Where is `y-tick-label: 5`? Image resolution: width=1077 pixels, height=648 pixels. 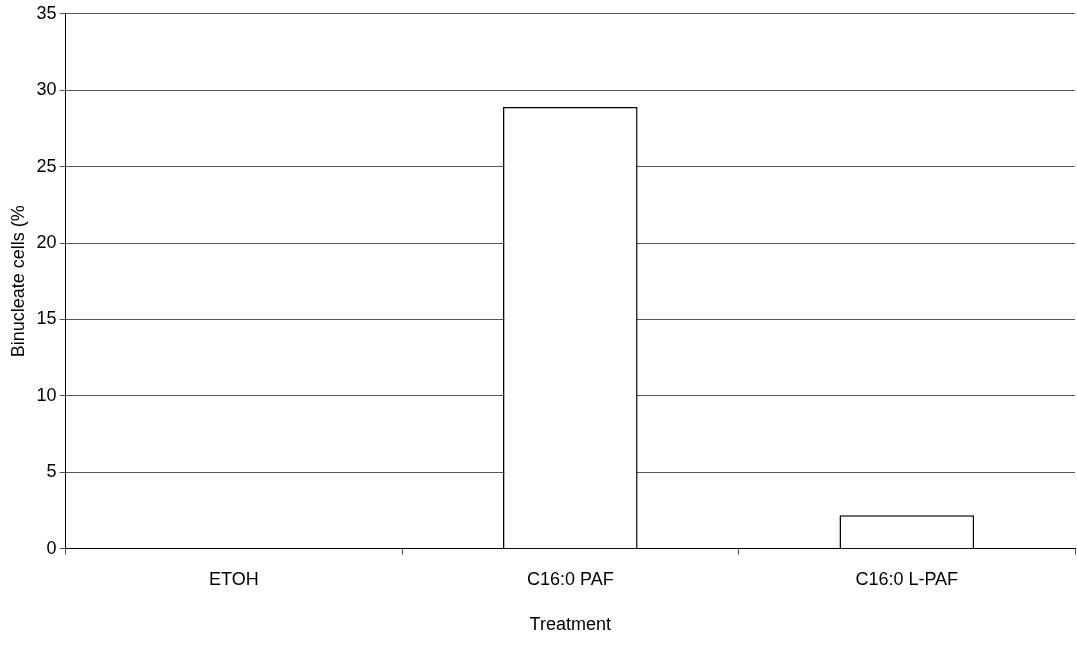 y-tick-label: 5 is located at coordinates (51, 471).